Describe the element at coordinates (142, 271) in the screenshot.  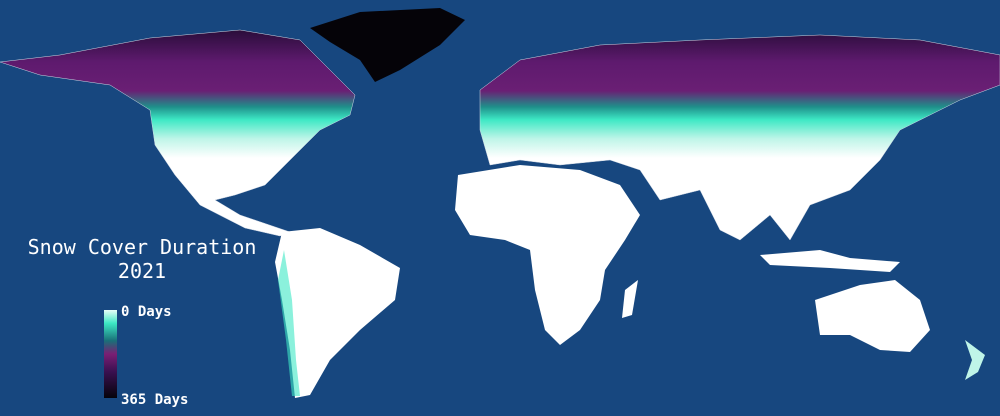
I see `map-year: 2021` at that location.